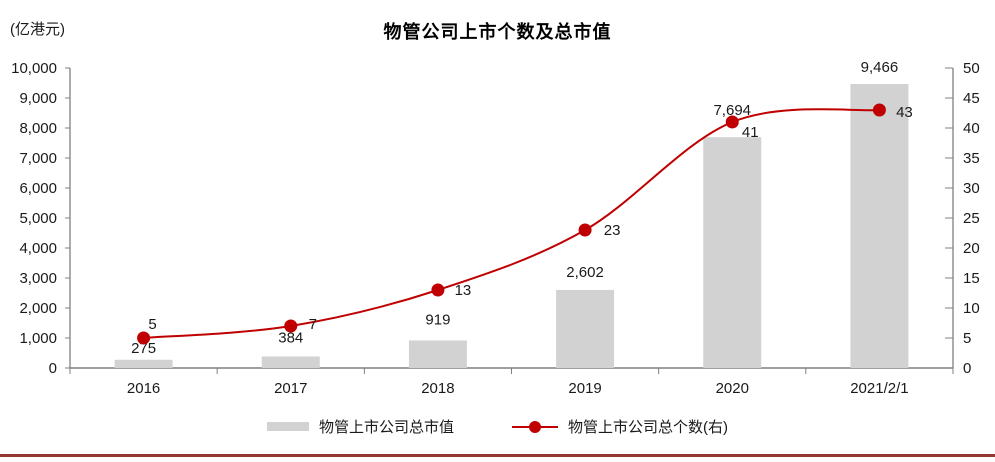 The width and height of the screenshot is (995, 462). What do you see at coordinates (143, 363) in the screenshot?
I see `bar-2016` at bounding box center [143, 363].